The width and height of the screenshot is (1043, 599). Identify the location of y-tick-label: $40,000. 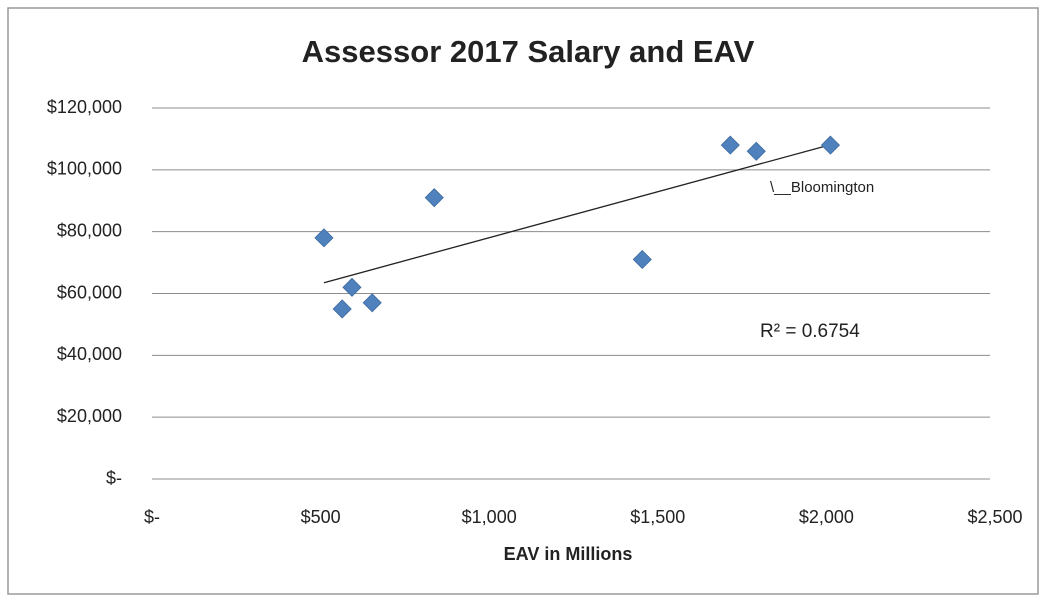
(89, 354).